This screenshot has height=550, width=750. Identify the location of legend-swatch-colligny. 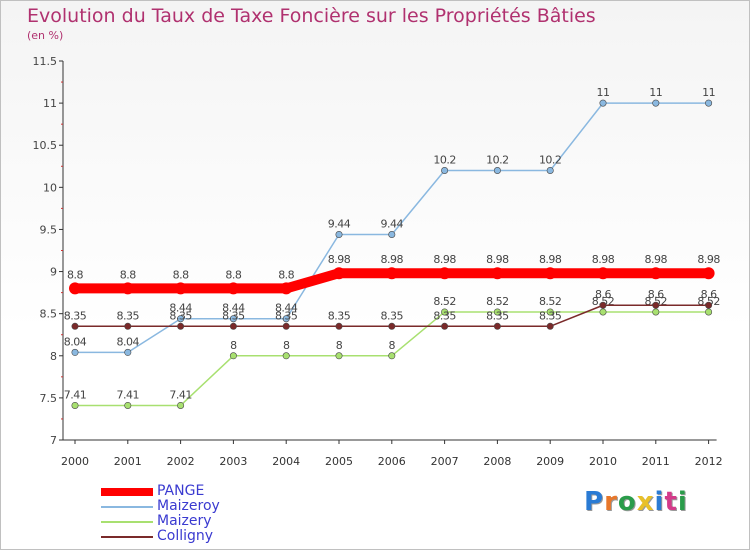
(127, 537).